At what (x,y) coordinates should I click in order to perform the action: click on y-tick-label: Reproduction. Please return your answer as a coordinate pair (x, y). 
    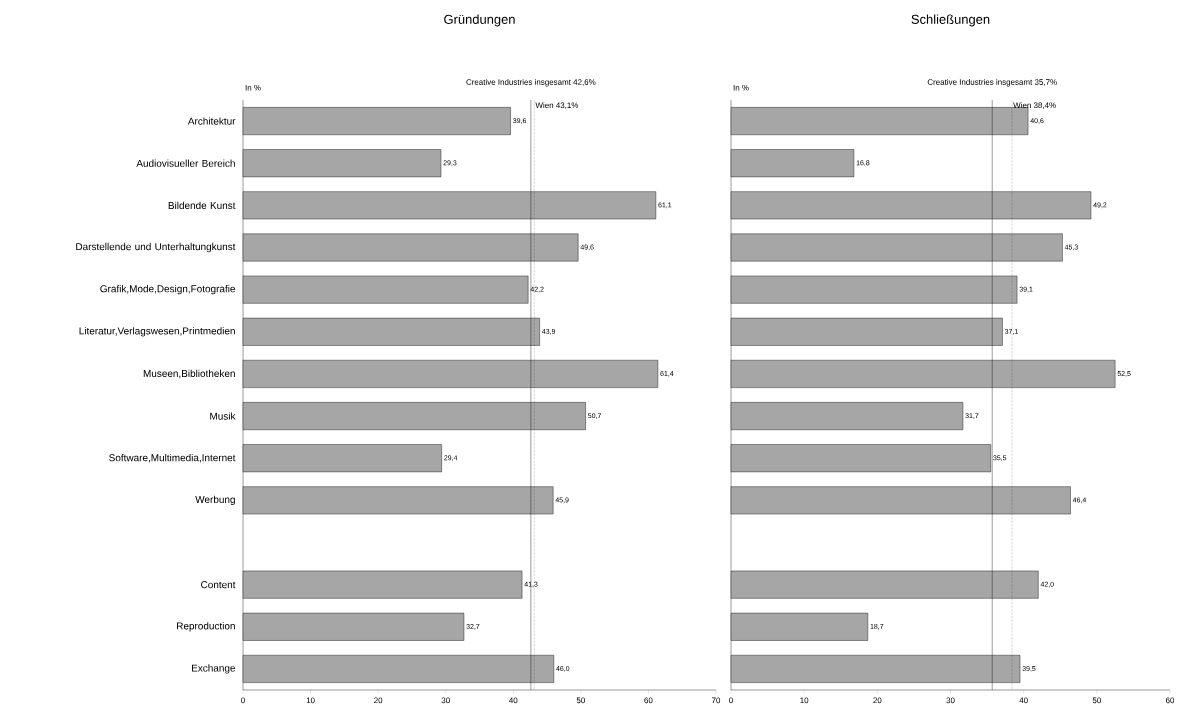
    Looking at the image, I should click on (206, 627).